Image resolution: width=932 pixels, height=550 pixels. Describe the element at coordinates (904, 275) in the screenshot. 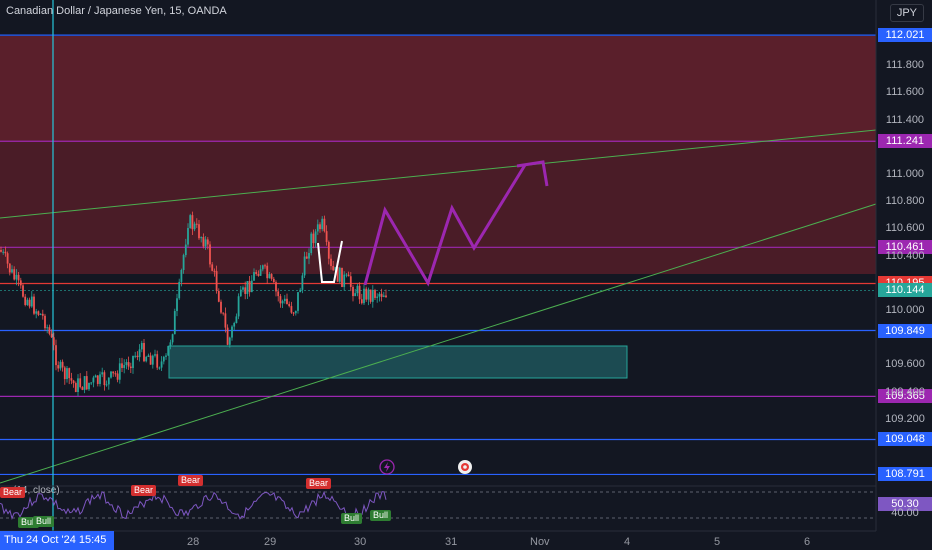

I see `price-axis` at that location.